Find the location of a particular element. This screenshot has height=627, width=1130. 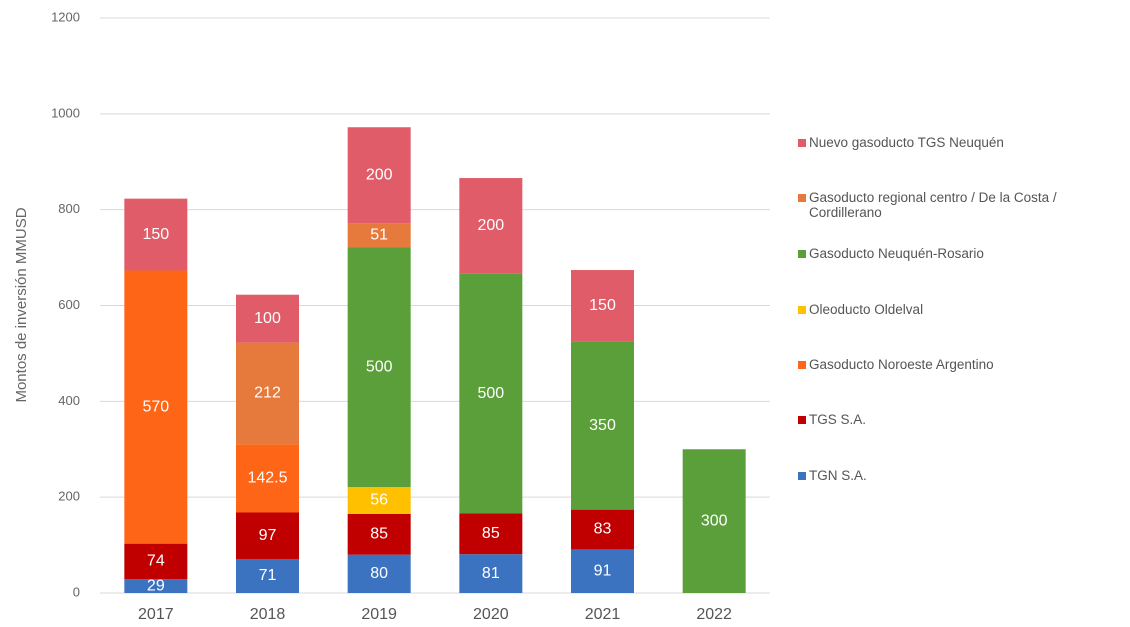

legend-label: TGN S.A. is located at coordinates (838, 475).